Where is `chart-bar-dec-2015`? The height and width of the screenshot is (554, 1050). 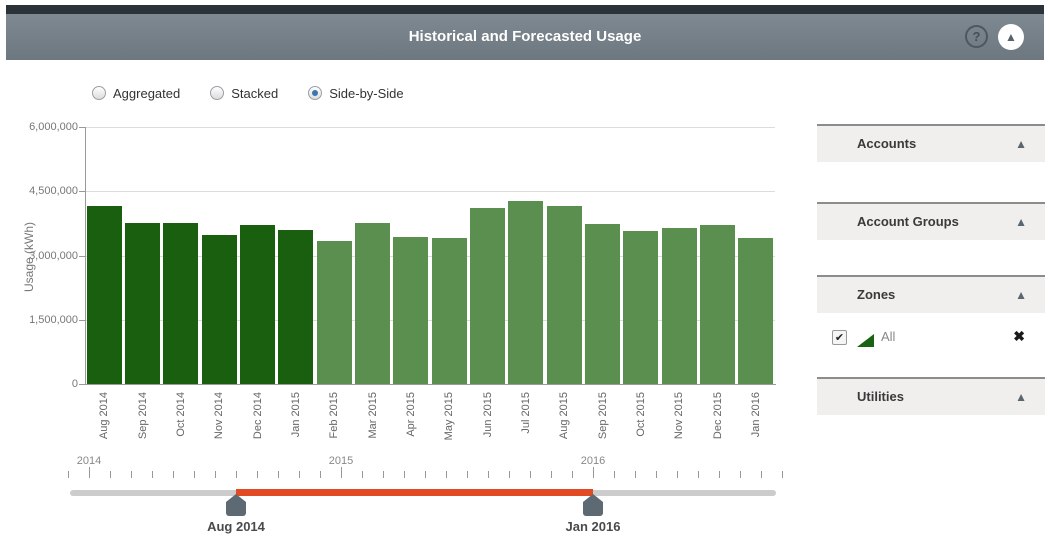 chart-bar-dec-2015 is located at coordinates (717, 304).